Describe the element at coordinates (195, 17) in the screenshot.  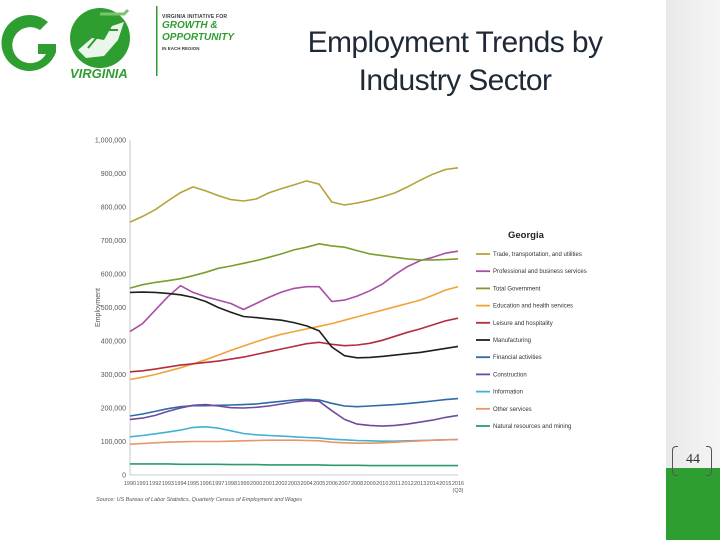
I see `logo-line1: VIRGINIA INITIATIVE FOR` at that location.